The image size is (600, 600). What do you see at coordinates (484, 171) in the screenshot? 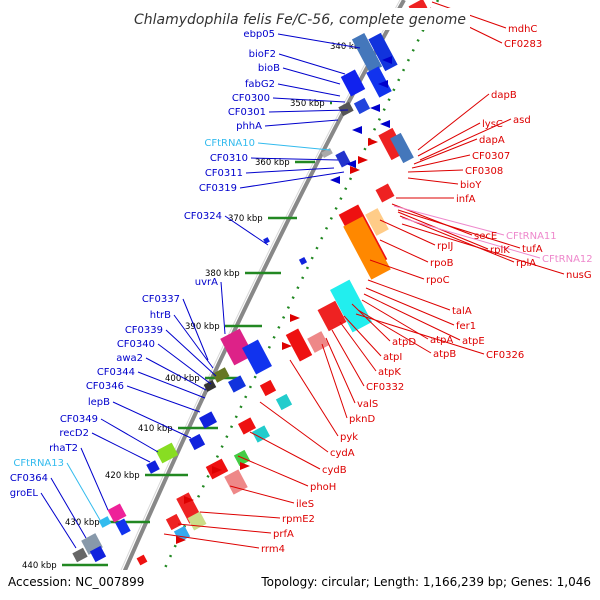
I see `right-gene-label: CF0308` at bounding box center [484, 171].